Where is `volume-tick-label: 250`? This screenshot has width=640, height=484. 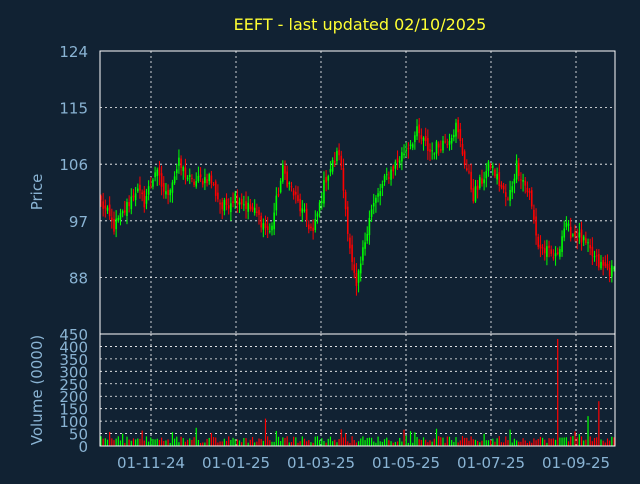 volume-tick-label: 250 is located at coordinates (73, 385).